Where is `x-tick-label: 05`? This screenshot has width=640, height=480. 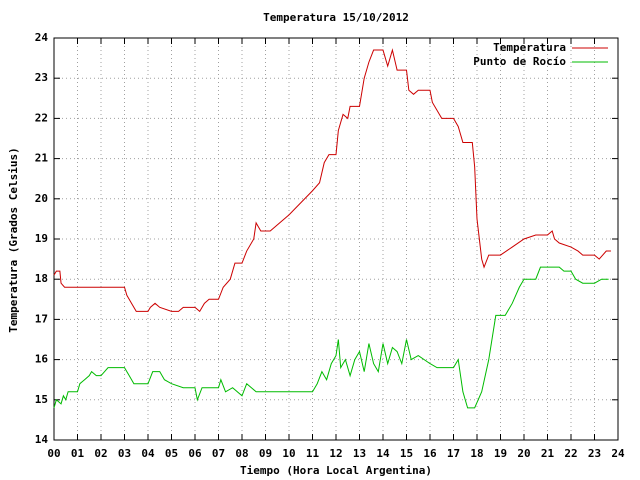 x-tick-label: 05 is located at coordinates (171, 453).